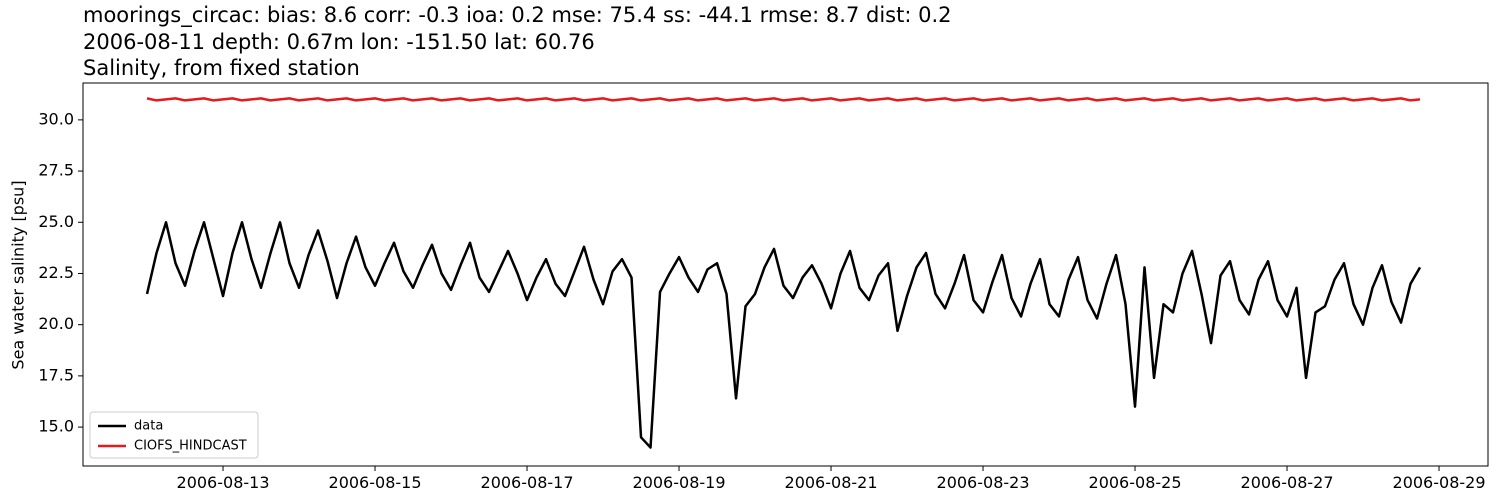  What do you see at coordinates (679, 482) in the screenshot?
I see `x-tick-label: 2006-08-19` at bounding box center [679, 482].